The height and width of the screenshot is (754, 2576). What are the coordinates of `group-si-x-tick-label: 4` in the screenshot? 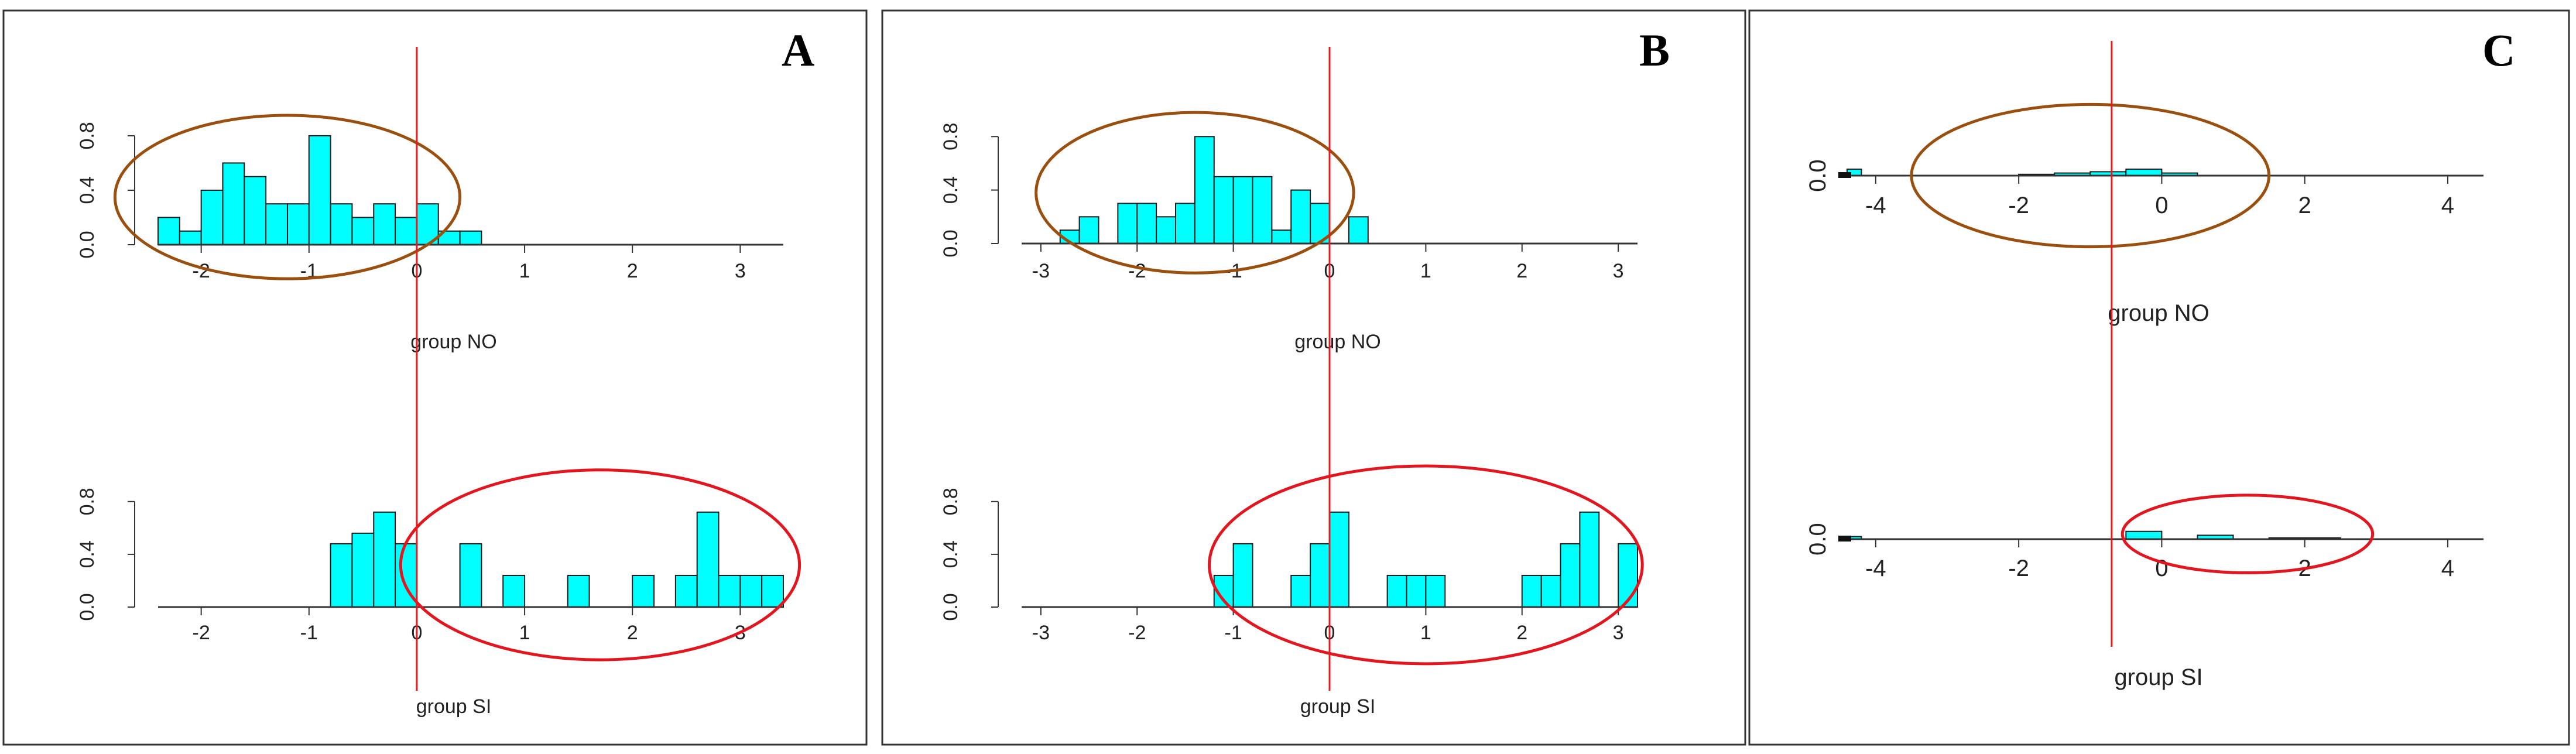 It's located at (2447, 568).